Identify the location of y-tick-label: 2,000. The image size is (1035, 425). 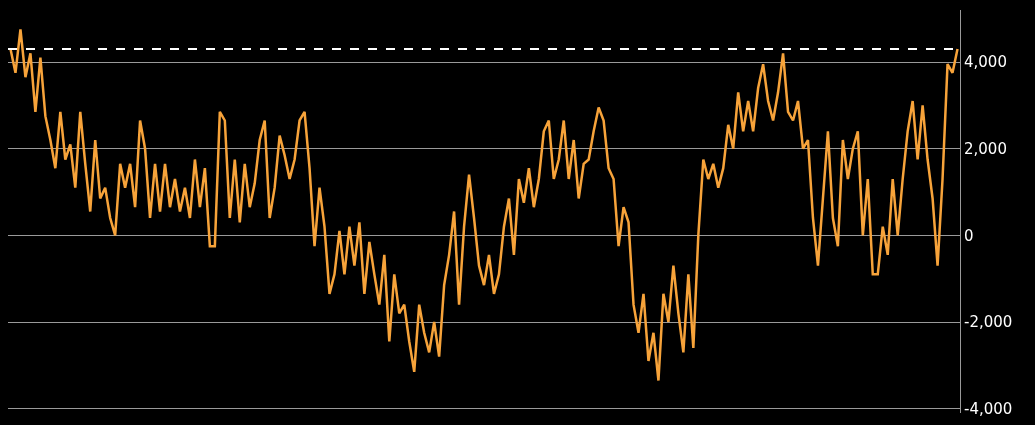
(985, 148).